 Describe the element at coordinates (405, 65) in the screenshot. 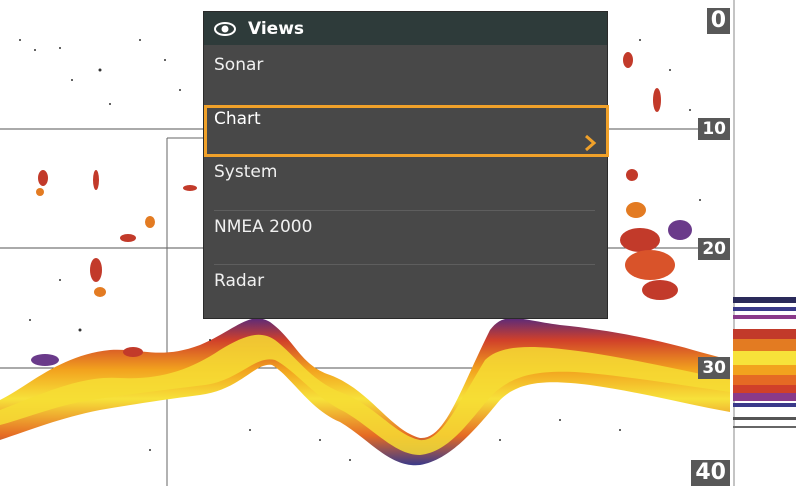

I see `menu-item-sonar: Sonar` at that location.